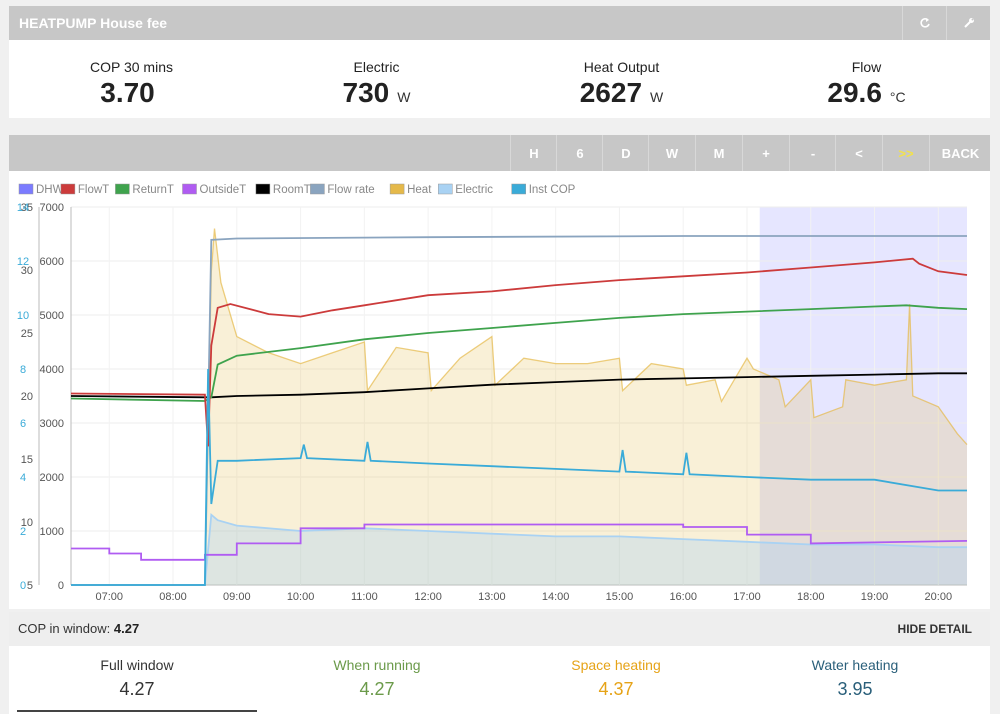  Describe the element at coordinates (611, 92) in the screenshot. I see `stat-value: 2627` at that location.